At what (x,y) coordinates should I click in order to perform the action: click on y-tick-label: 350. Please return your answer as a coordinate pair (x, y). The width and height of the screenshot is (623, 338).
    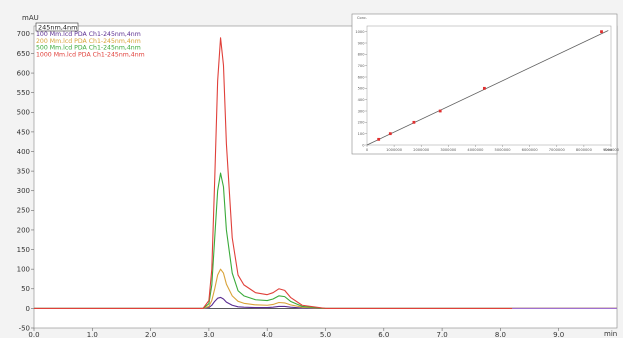
    Looking at the image, I should click on (23, 172).